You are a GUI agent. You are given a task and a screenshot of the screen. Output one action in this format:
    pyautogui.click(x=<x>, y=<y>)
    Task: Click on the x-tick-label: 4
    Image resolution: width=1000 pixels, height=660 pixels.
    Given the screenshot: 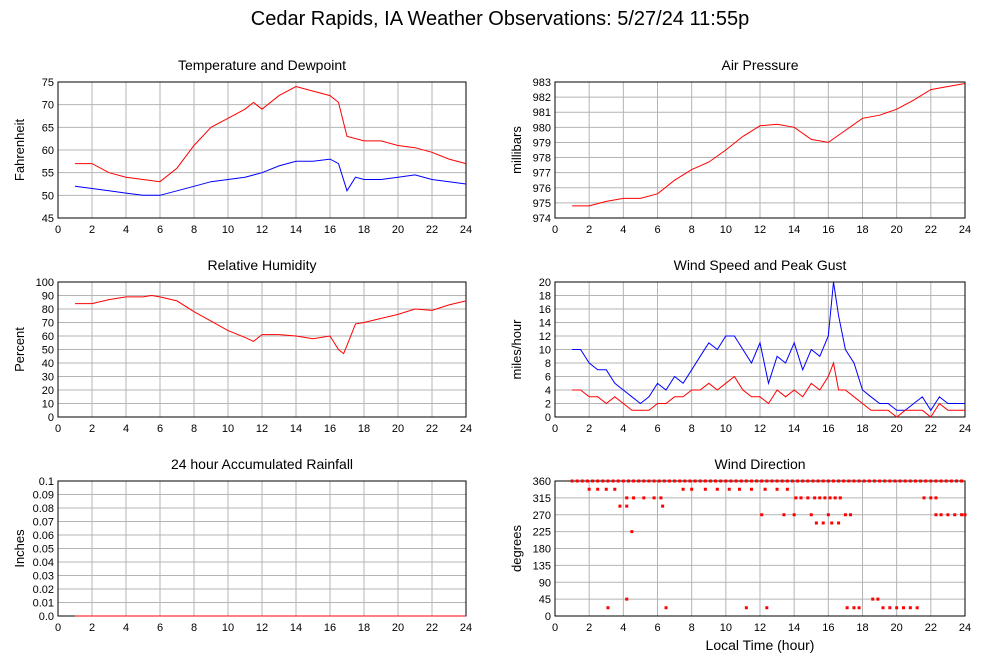 What is the action you would take?
    pyautogui.click(x=623, y=429)
    